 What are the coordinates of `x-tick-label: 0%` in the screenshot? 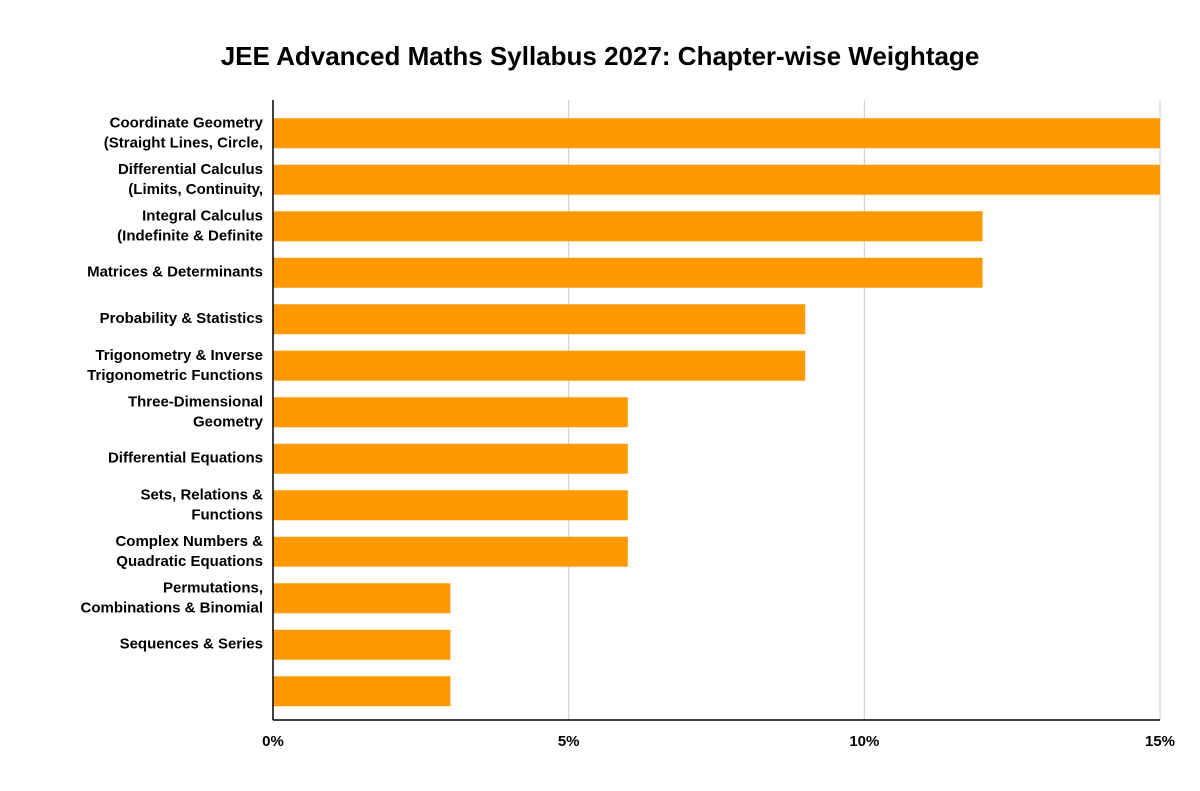 It's located at (273, 741).